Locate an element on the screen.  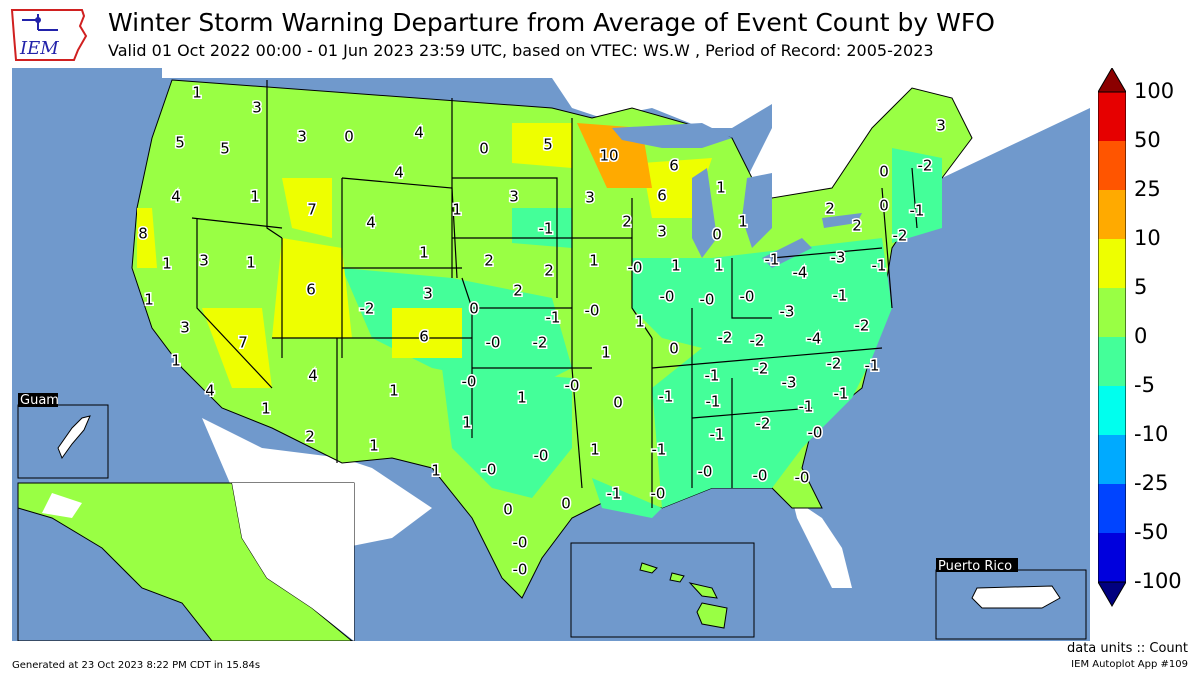
guam-inset: Guam is located at coordinates (63, 436).